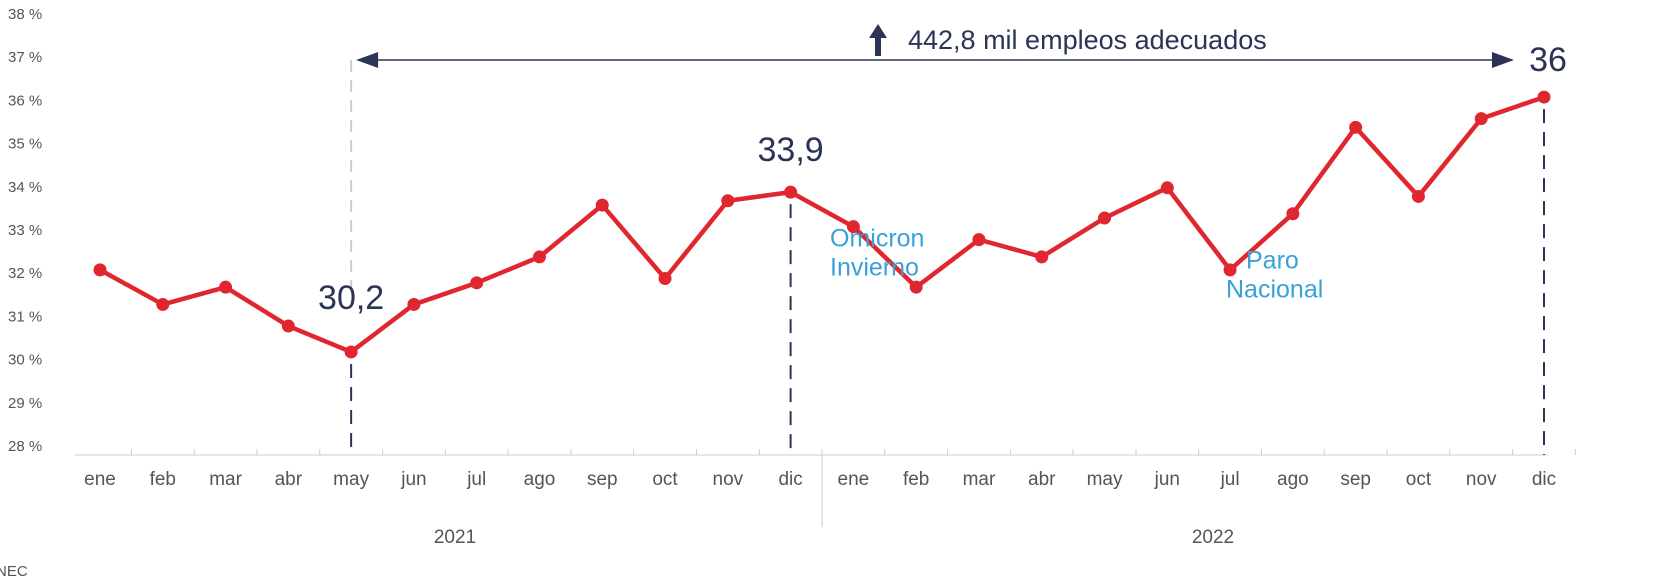 The height and width of the screenshot is (579, 1657). Describe the element at coordinates (455, 537) in the screenshot. I see `year-label: 2021` at that location.